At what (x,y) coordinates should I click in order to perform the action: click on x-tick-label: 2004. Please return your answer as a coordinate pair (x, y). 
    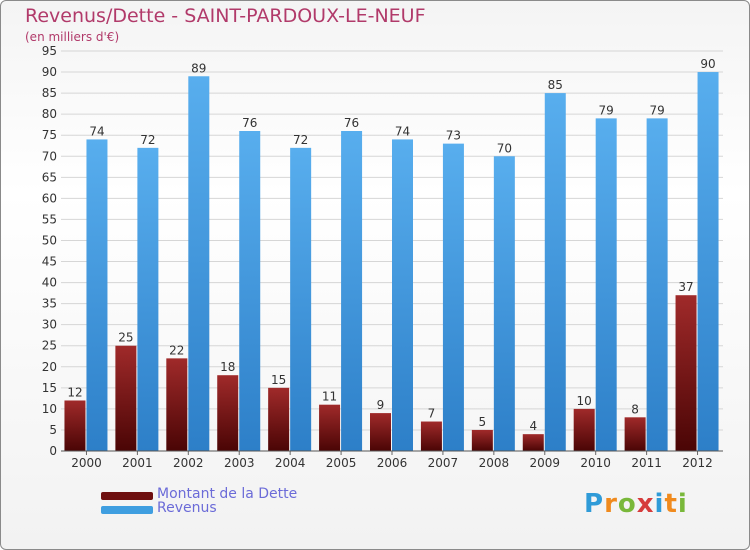
    Looking at the image, I should click on (290, 463).